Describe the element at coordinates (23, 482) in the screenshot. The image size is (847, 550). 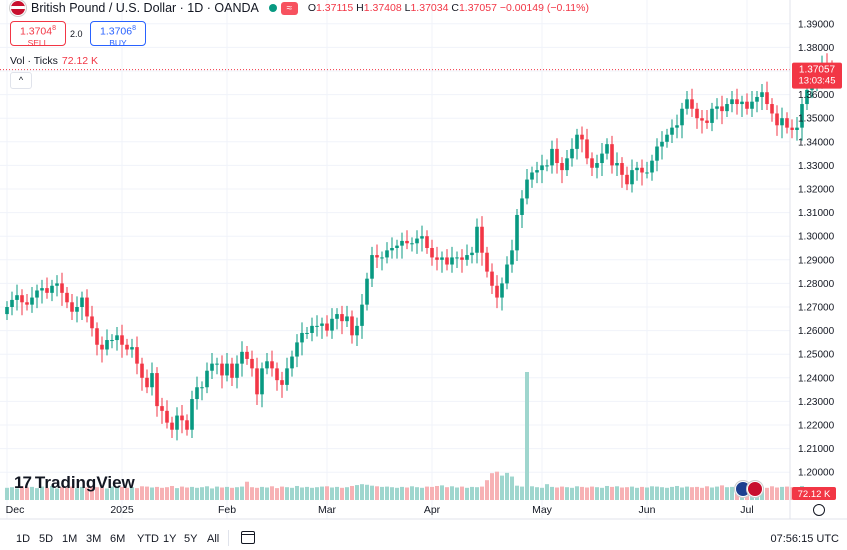
I see `tradingview-logo-icon: 17` at that location.